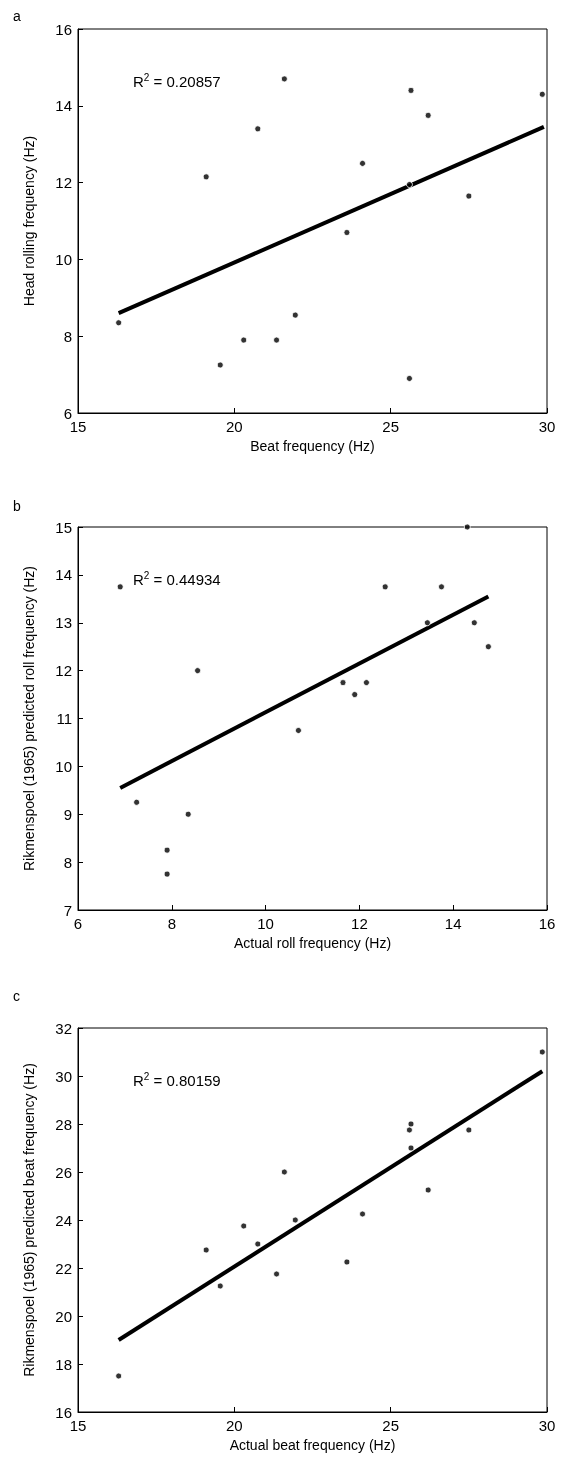 The width and height of the screenshot is (567, 1468). Describe the element at coordinates (29, 1220) in the screenshot. I see `y-axis-title: Rikmenspoel (1965) predicted beat frequency (Hz)` at that location.